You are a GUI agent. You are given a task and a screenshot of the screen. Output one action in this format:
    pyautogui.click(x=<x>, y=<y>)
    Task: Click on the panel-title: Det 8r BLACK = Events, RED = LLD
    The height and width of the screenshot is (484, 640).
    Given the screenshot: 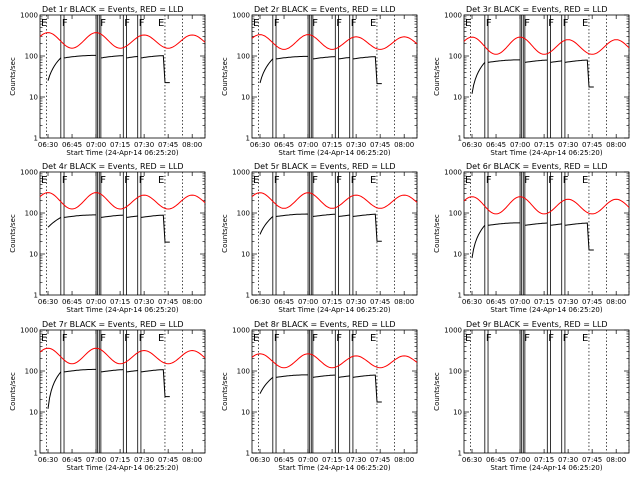 What is the action you would take?
    pyautogui.click(x=325, y=324)
    